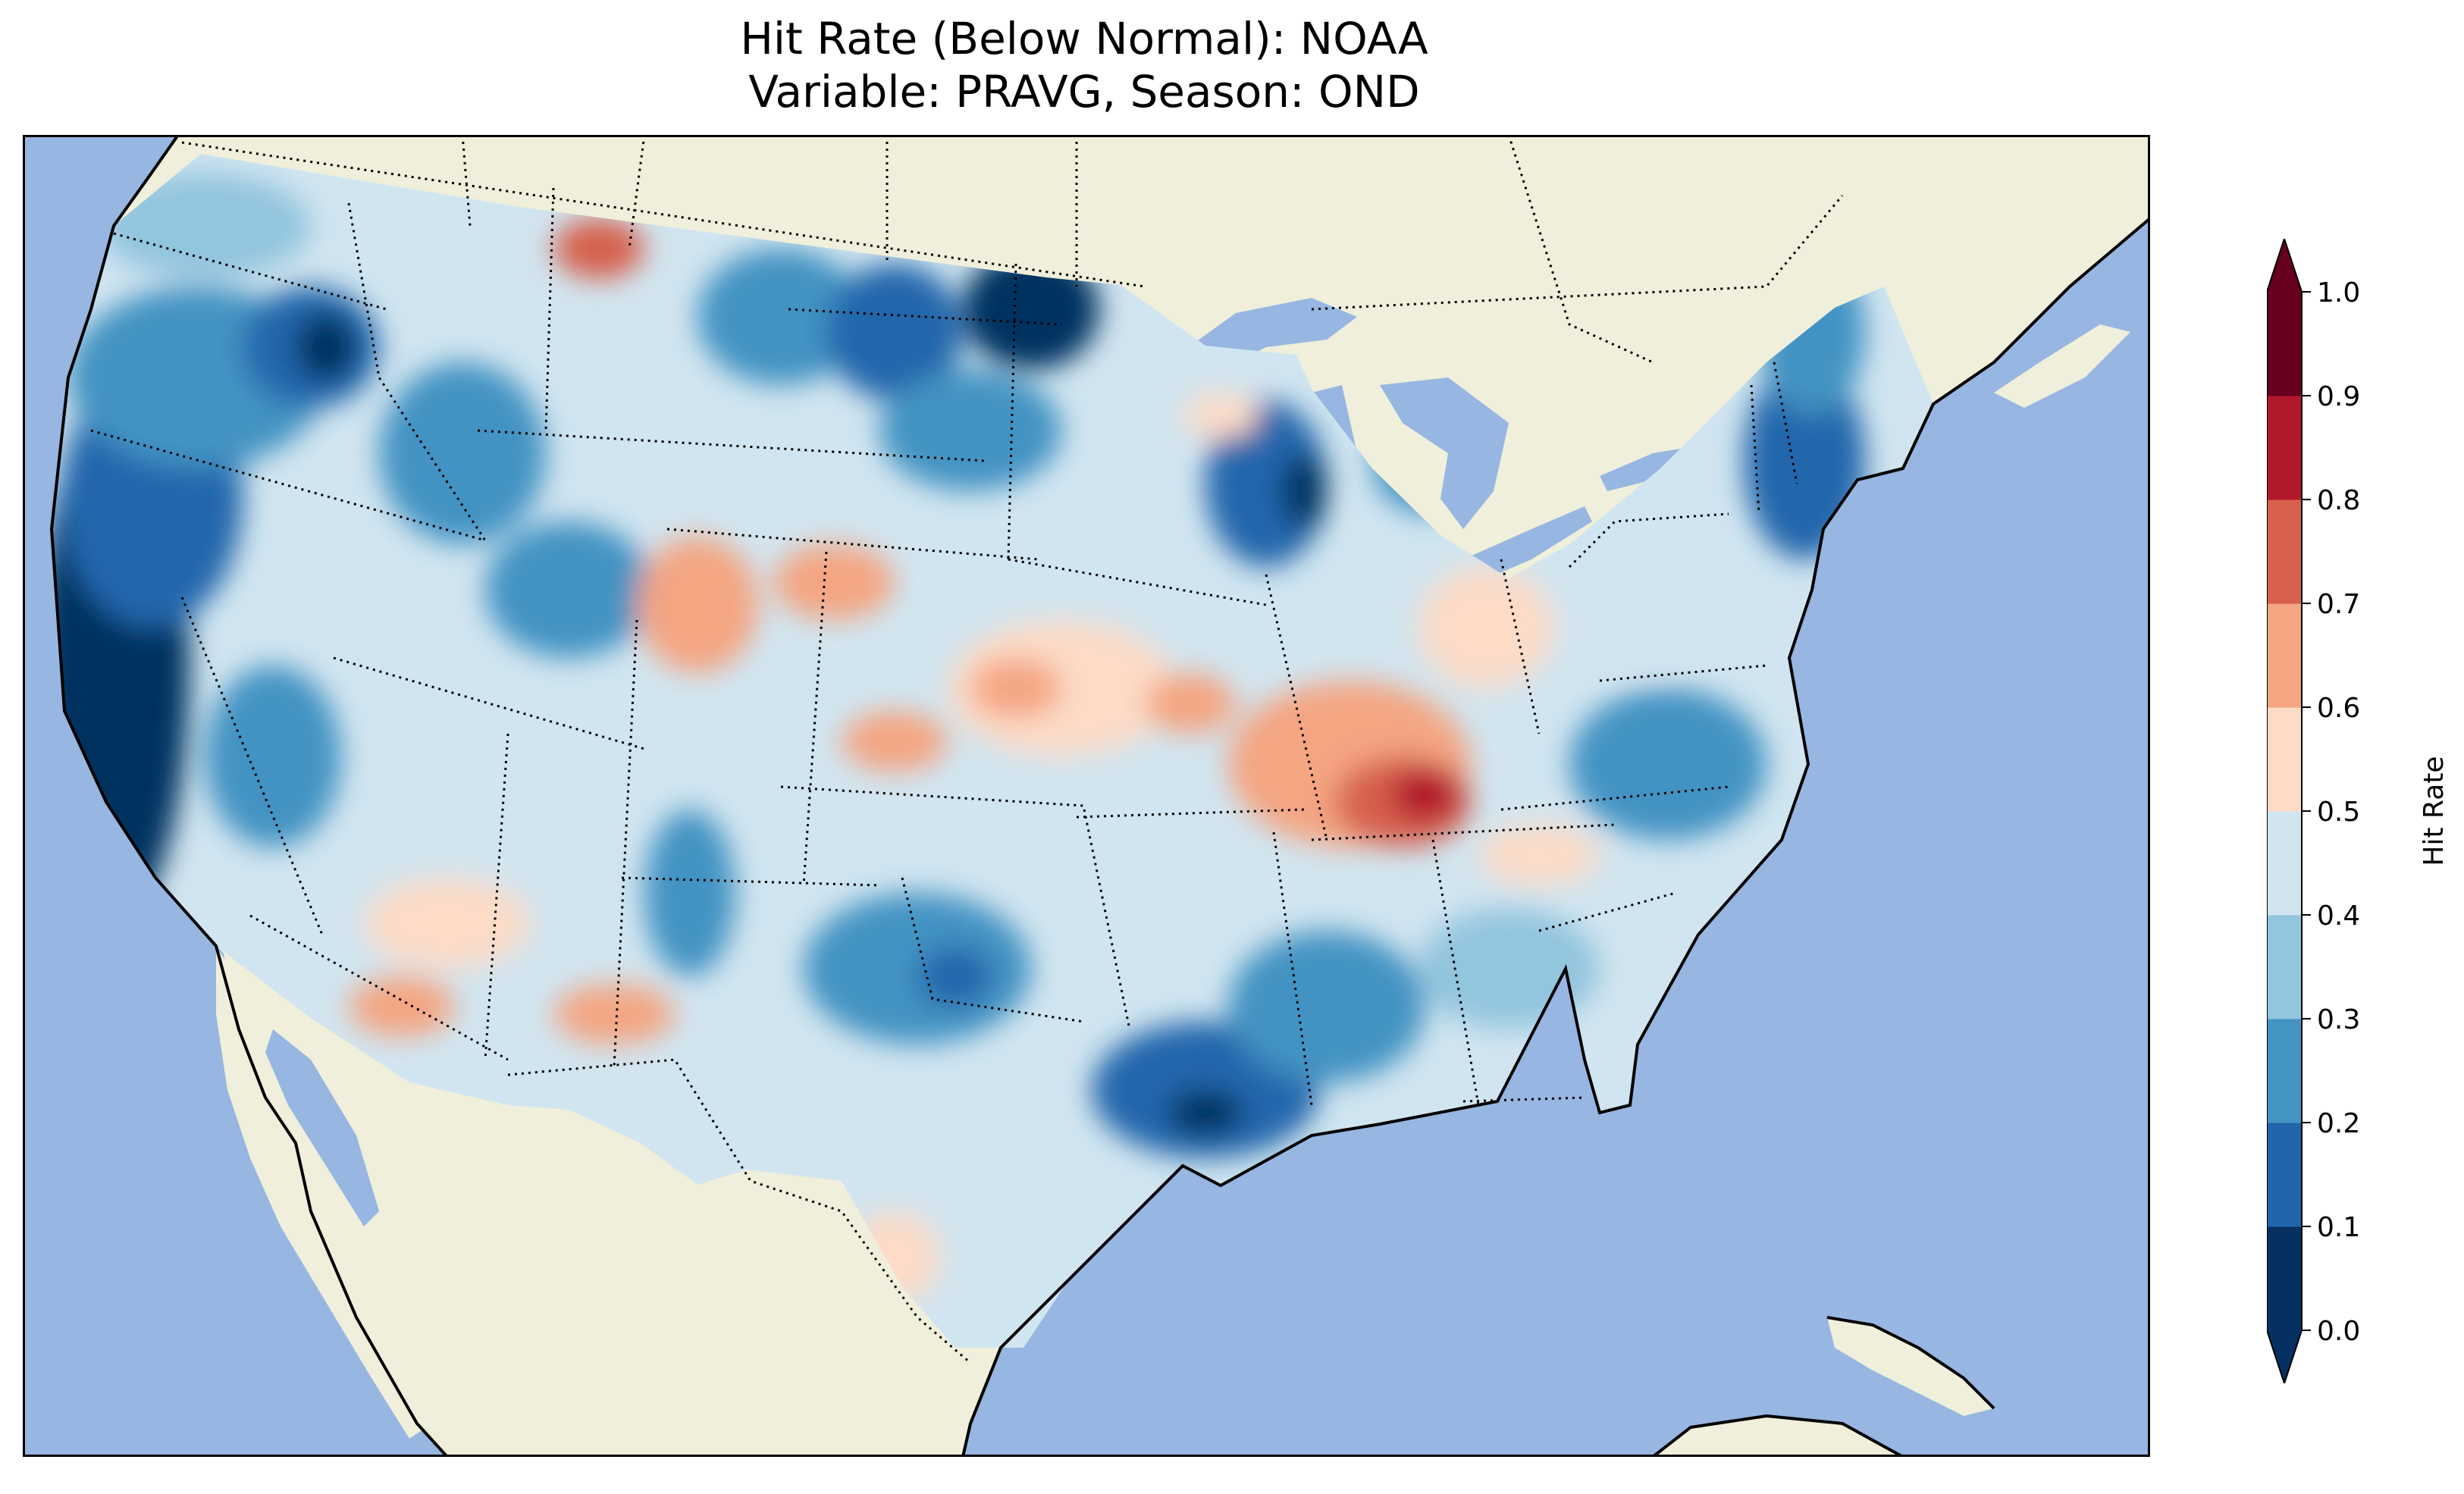 This screenshot has width=2464, height=1494. What do you see at coordinates (955, 976) in the screenshot?
I see `region-oklahoma-core` at bounding box center [955, 976].